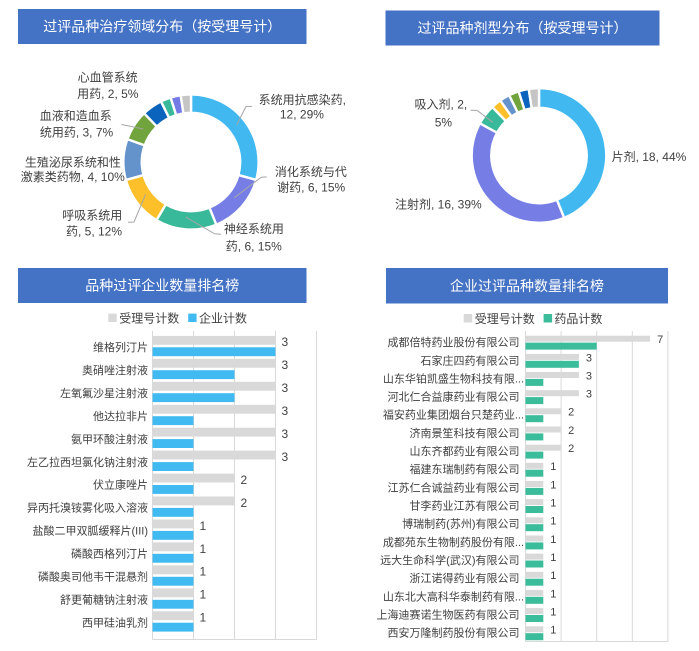 The image size is (699, 651). I want to click on svg-text: 生殖泌尿系统和性, so click(73, 162).